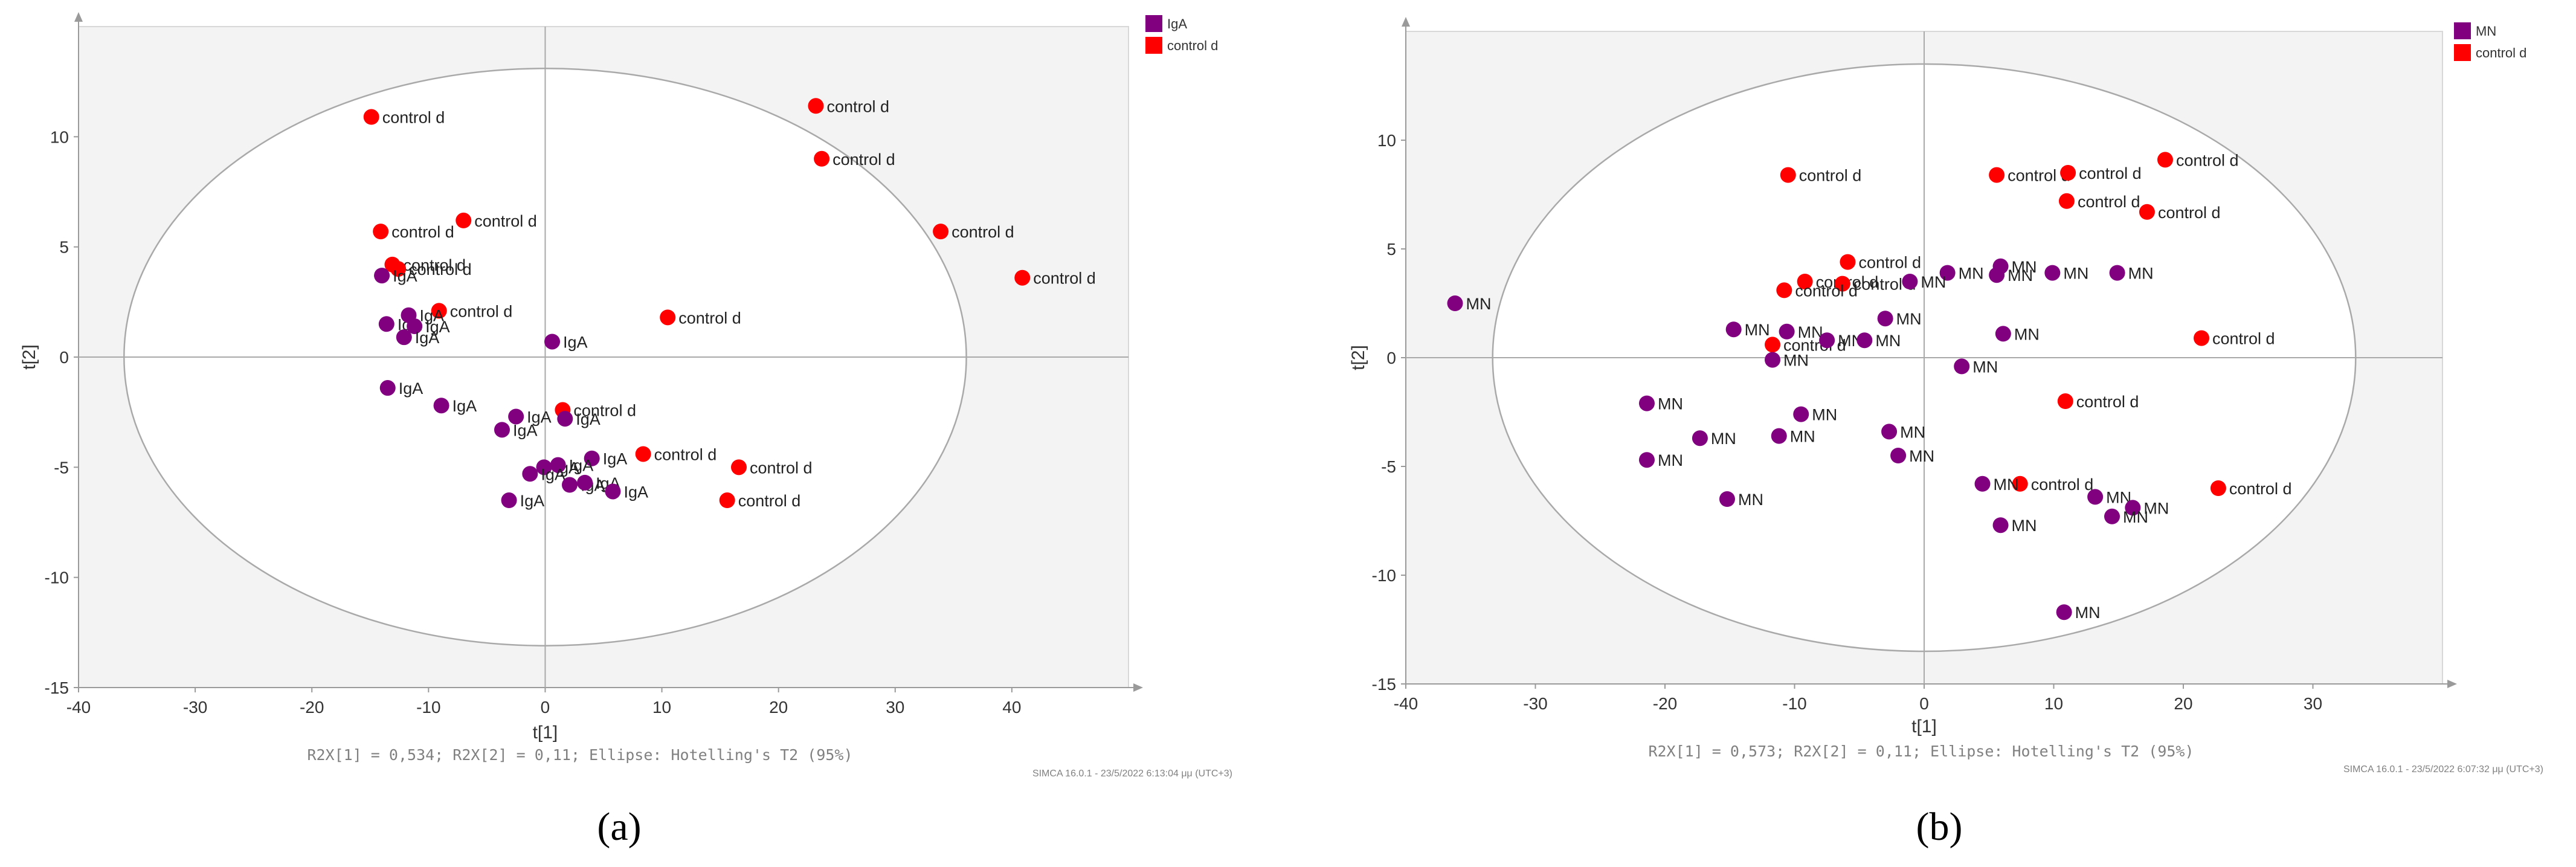 The height and width of the screenshot is (867, 2576). Describe the element at coordinates (619, 827) in the screenshot. I see `panel-label: (a)` at that location.